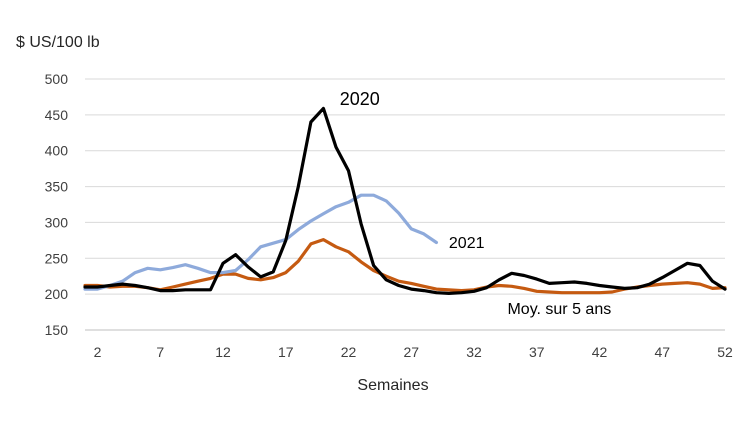 Image resolution: width=750 pixels, height=422 pixels. Describe the element at coordinates (474, 352) in the screenshot. I see `x-tick-label: 32` at that location.